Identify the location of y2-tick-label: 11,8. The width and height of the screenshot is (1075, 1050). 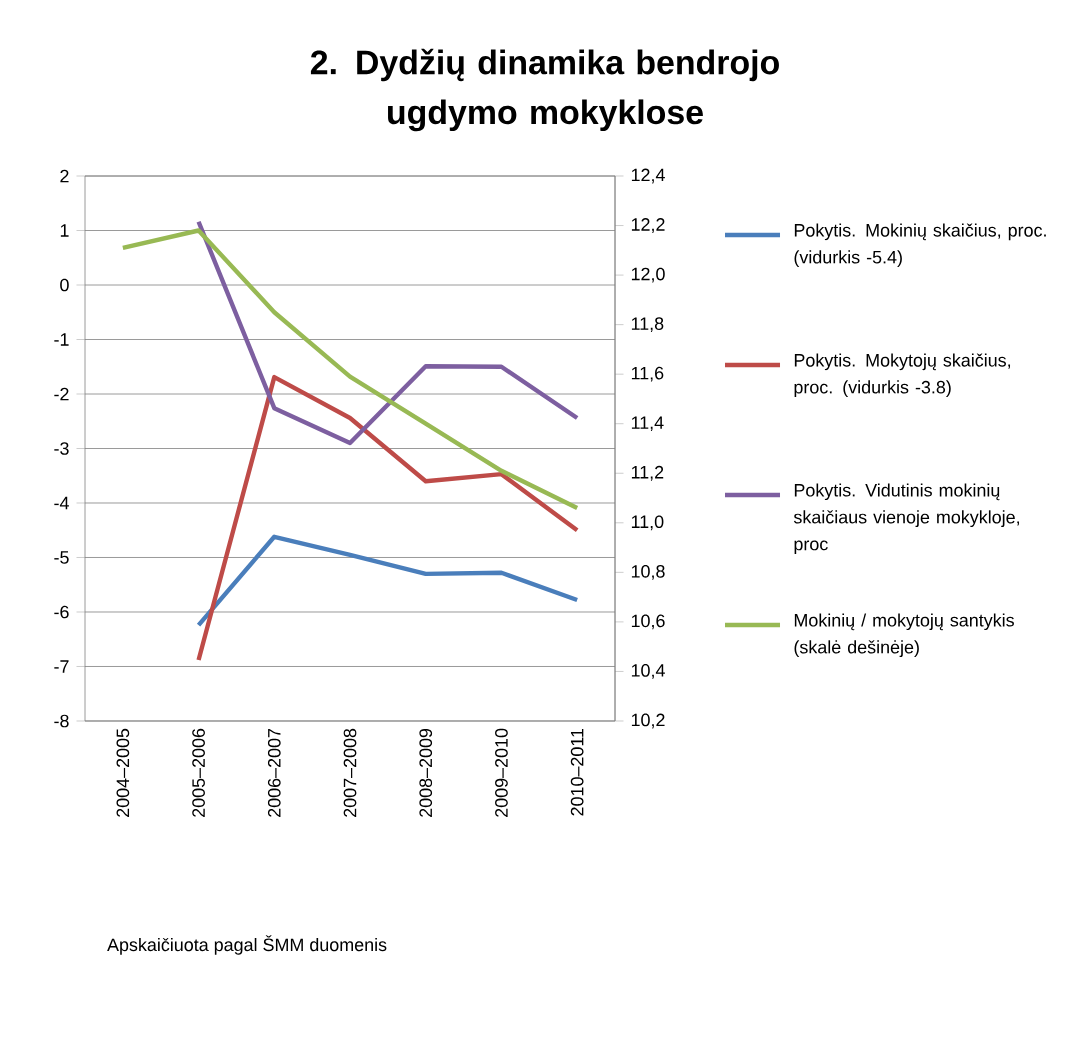
(647, 325).